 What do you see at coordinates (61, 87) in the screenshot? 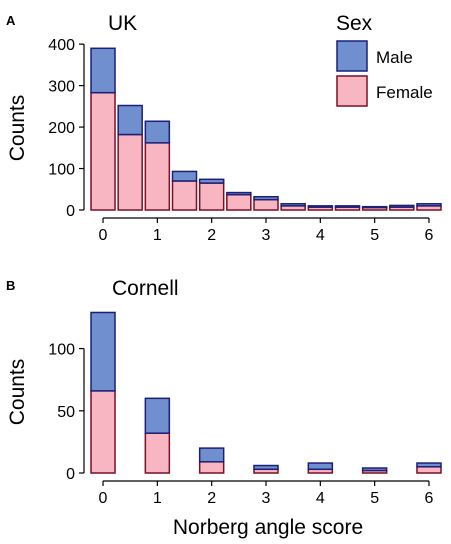
I see `y-tick-label: 300` at bounding box center [61, 87].